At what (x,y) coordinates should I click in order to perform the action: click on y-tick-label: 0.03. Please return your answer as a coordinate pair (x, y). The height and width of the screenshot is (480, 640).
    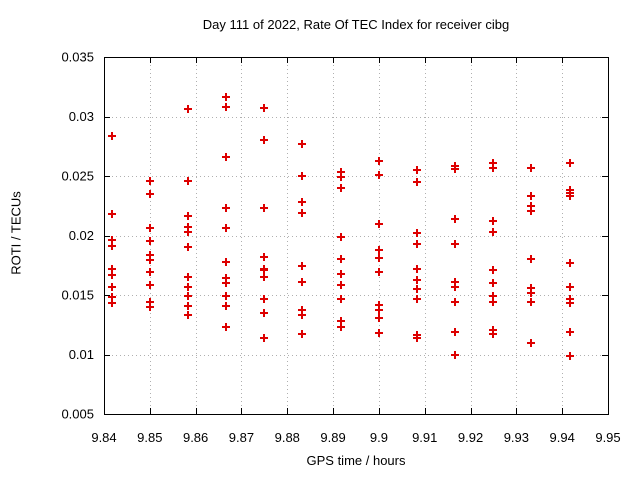
    Looking at the image, I should click on (81, 116).